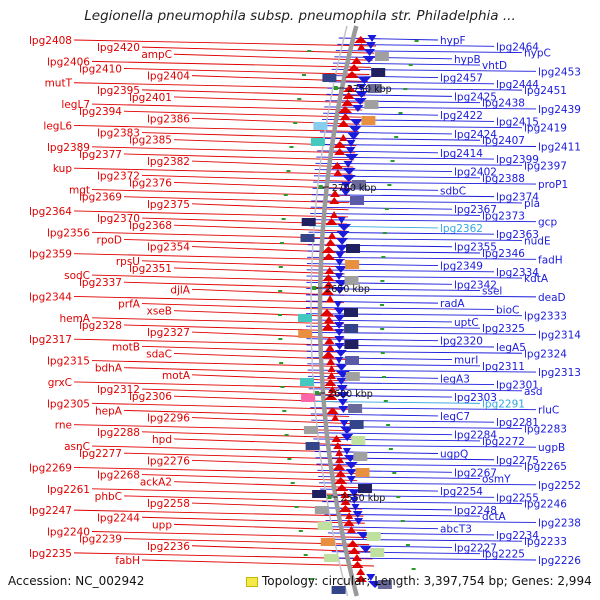 The height and width of the screenshot is (600, 600). I want to click on forward-gene-label: legL6, so click(57, 126).